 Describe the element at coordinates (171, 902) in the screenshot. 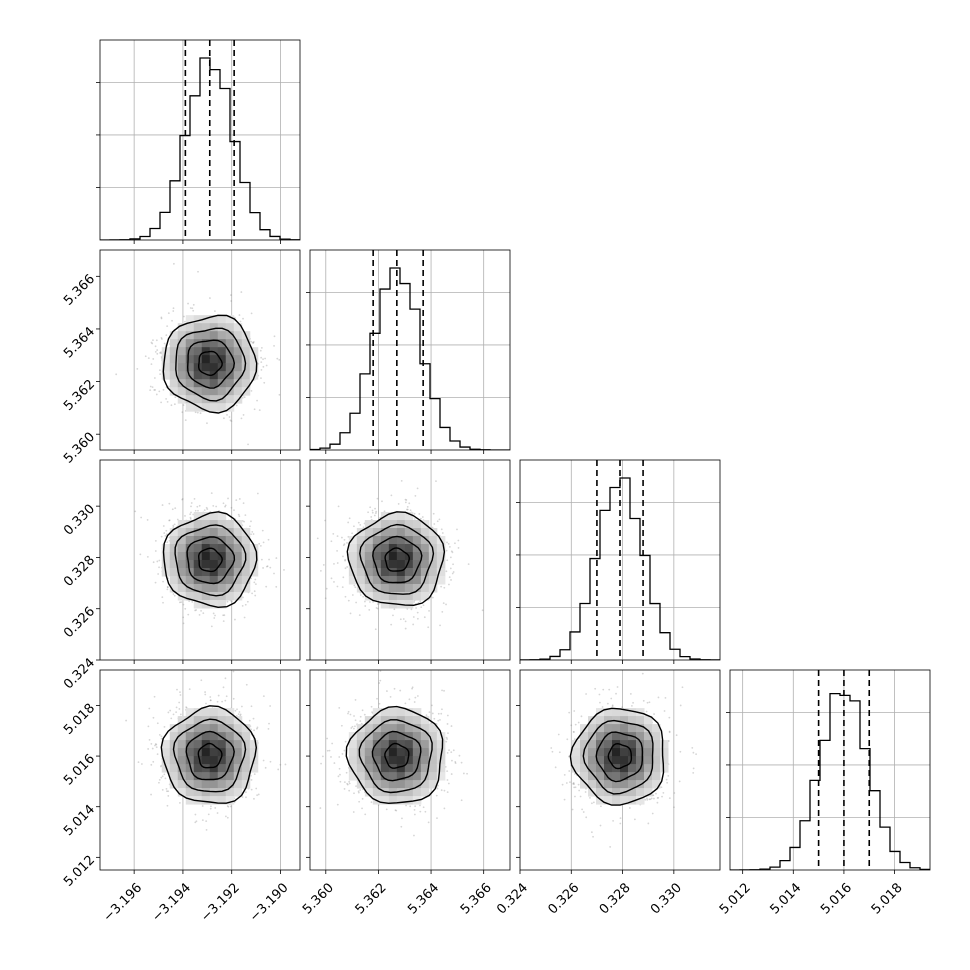

I see `x-tick-label: −3.194` at that location.